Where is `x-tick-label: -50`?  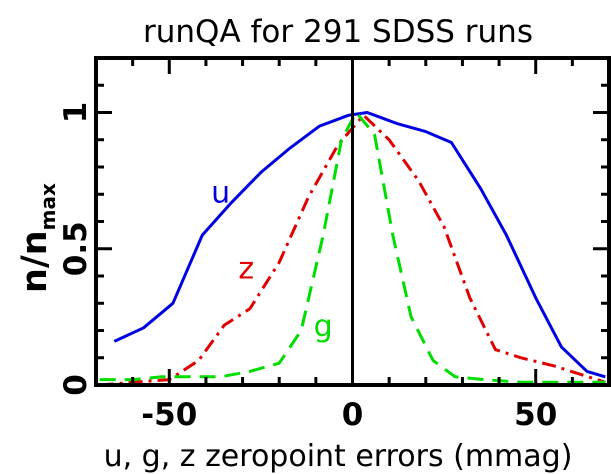 x-tick-label: -50 is located at coordinates (169, 415).